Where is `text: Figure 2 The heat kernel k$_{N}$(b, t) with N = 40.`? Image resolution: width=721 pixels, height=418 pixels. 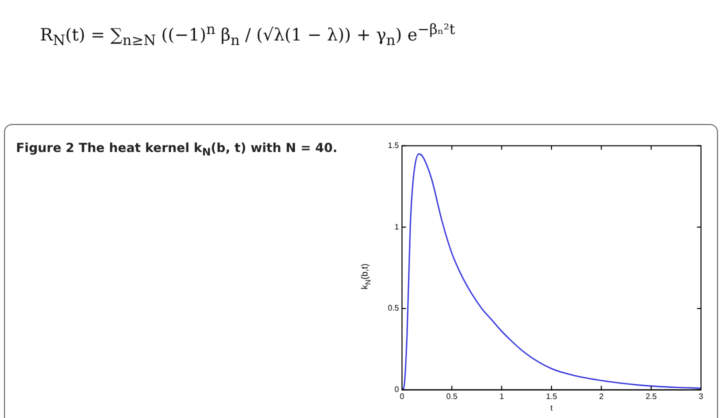 text: Figure 2 The heat kernel k$_{N}$(b, t) with N = 40. is located at coordinates (177, 149).